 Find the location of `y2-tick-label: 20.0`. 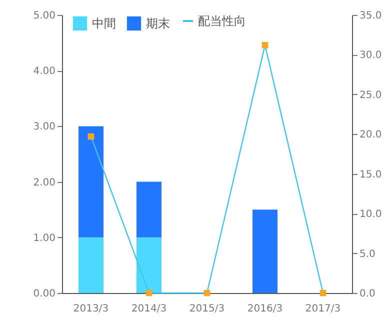

y2-tick-label: 20.0 is located at coordinates (371, 135).